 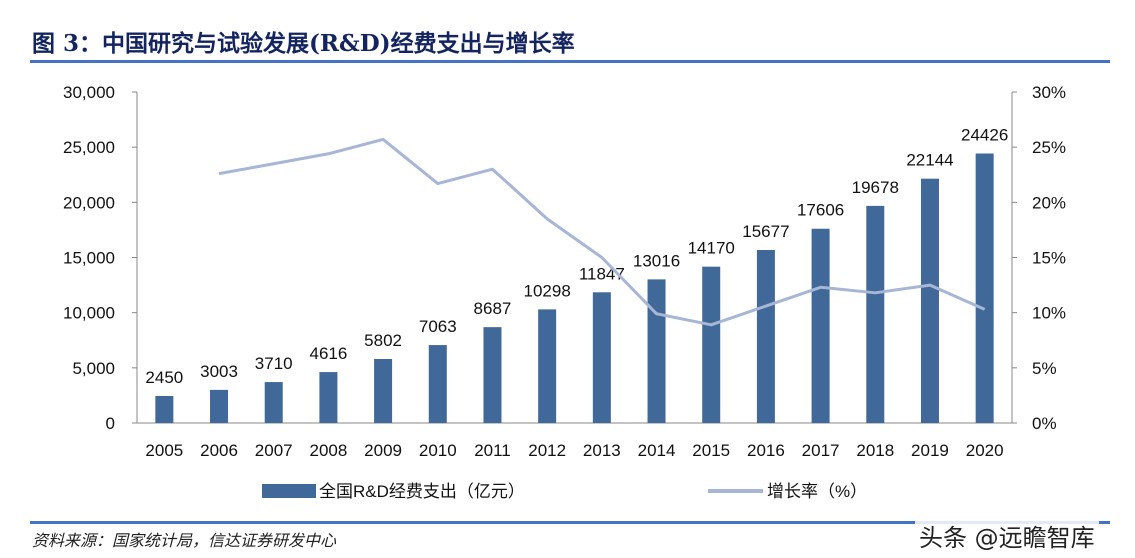 What do you see at coordinates (438, 326) in the screenshot?
I see `bar-value-label: 7063` at bounding box center [438, 326].